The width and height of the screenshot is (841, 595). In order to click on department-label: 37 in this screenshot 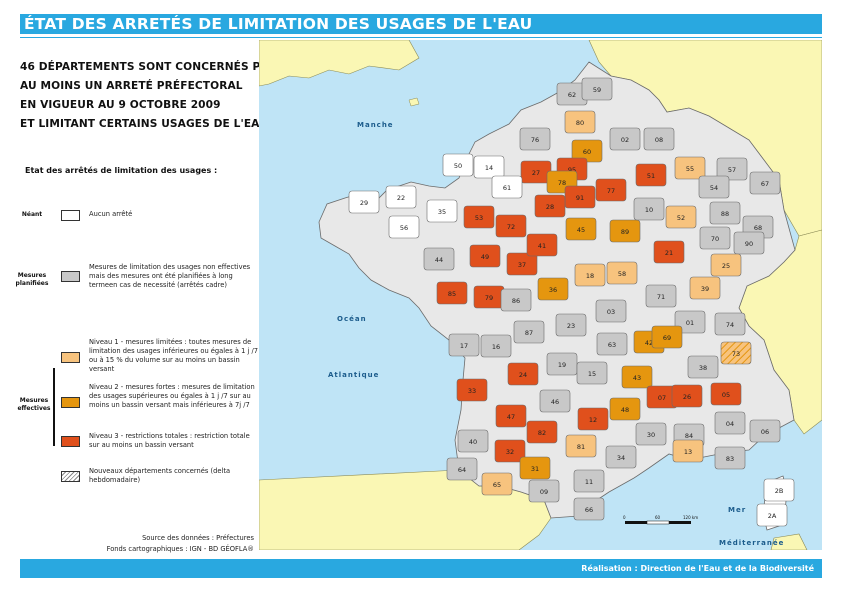, I will do `click(522, 265)`.